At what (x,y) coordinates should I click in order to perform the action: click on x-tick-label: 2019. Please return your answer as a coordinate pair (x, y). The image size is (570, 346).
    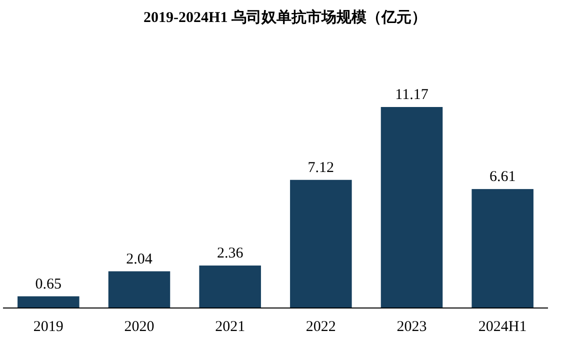
    Looking at the image, I should click on (48, 327).